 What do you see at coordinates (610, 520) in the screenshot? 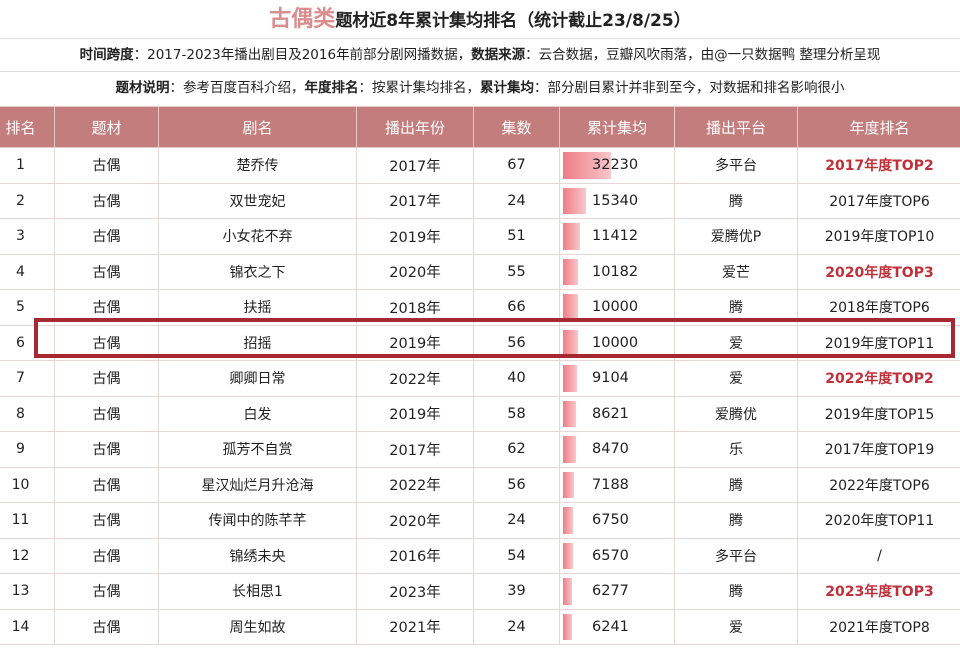
I see `avg-views-value: 6750` at bounding box center [610, 520].